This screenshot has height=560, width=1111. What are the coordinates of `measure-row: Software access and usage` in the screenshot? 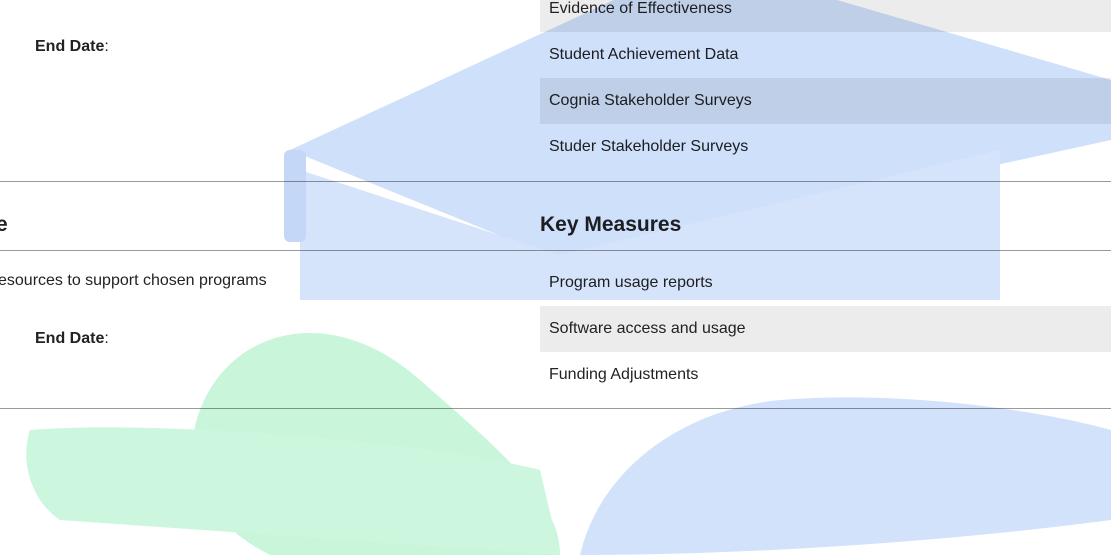 It's located at (825, 329).